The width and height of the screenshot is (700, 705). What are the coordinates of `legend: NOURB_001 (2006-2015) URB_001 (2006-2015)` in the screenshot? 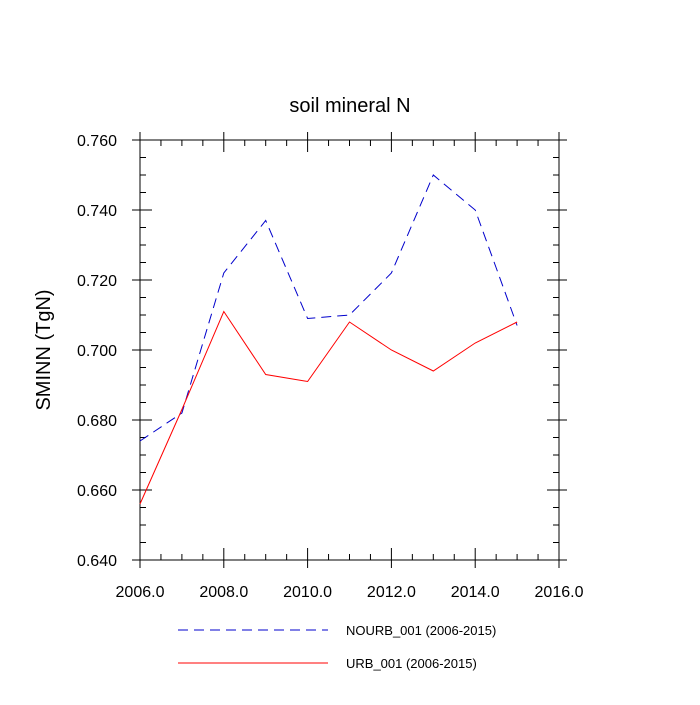 It's located at (337, 647).